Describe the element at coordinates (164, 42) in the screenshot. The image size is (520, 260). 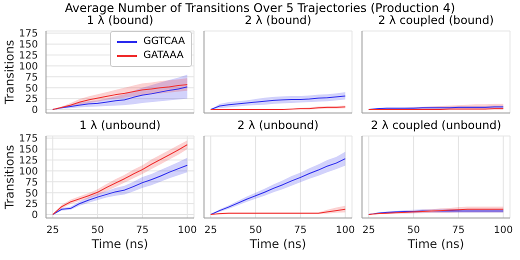
I see `legend-label: GGTCAA` at that location.